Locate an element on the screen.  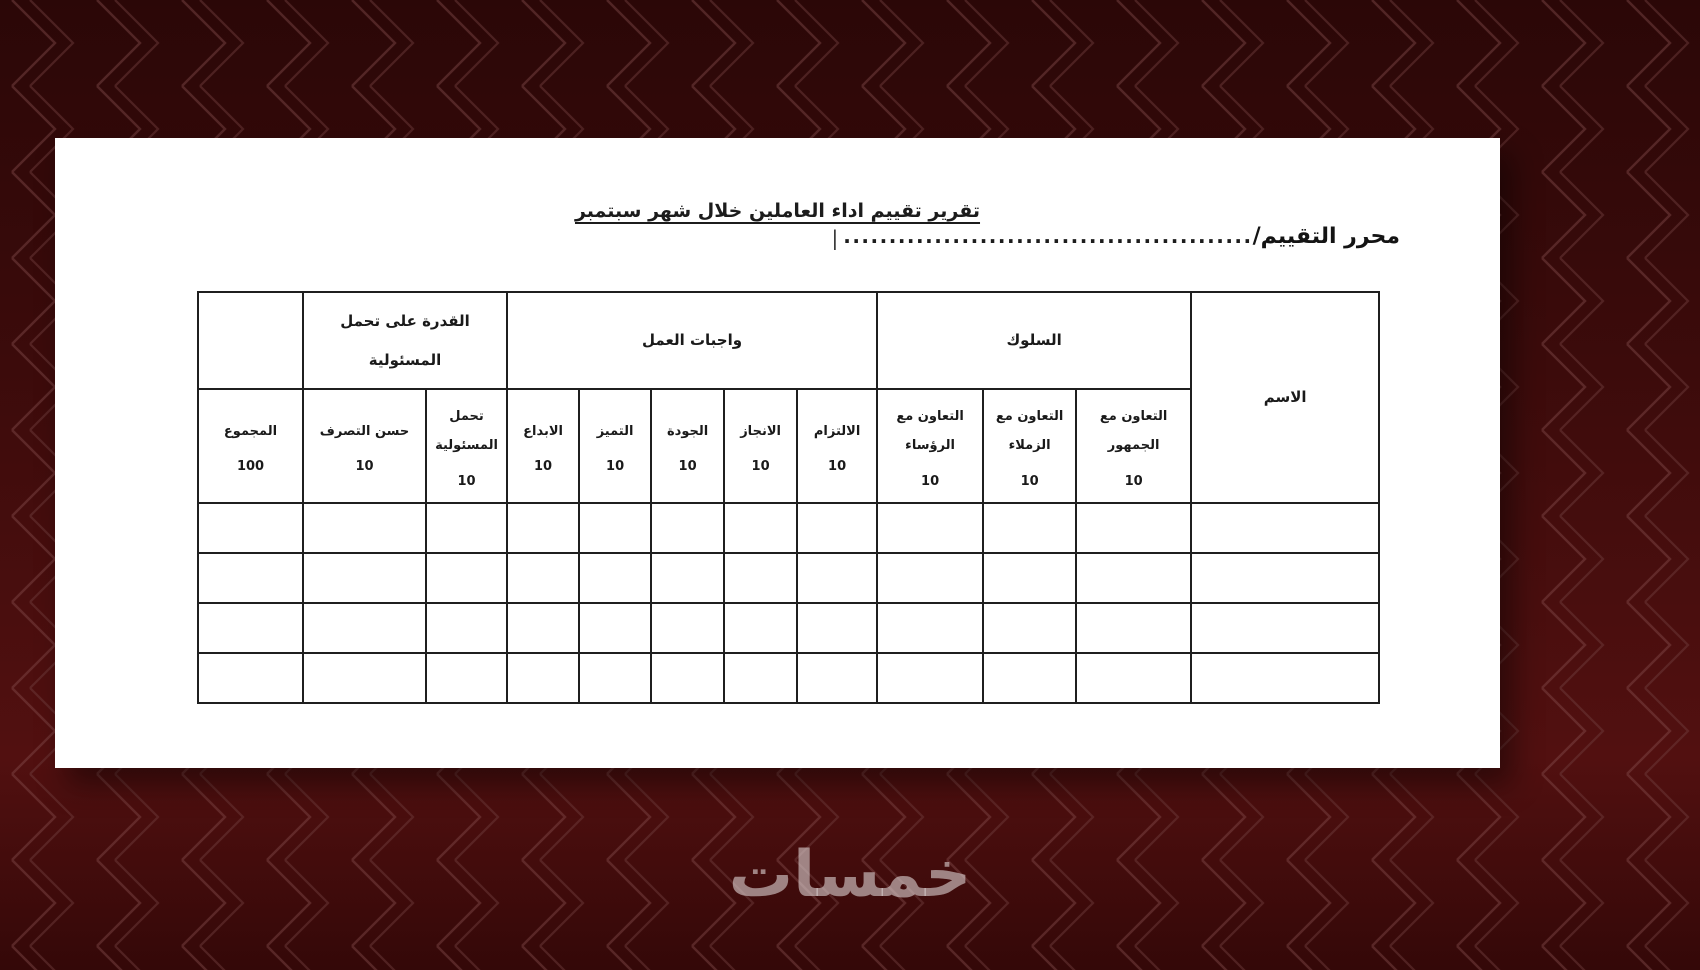
header-cell-content: الانجاز 10 is located at coordinates (760, 446).